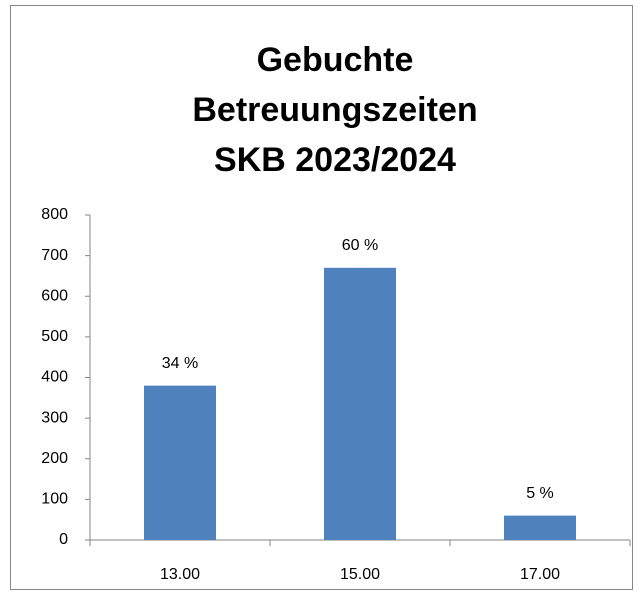 This screenshot has height=595, width=643. What do you see at coordinates (180, 574) in the screenshot?
I see `x-tick-label: 13.00` at bounding box center [180, 574].